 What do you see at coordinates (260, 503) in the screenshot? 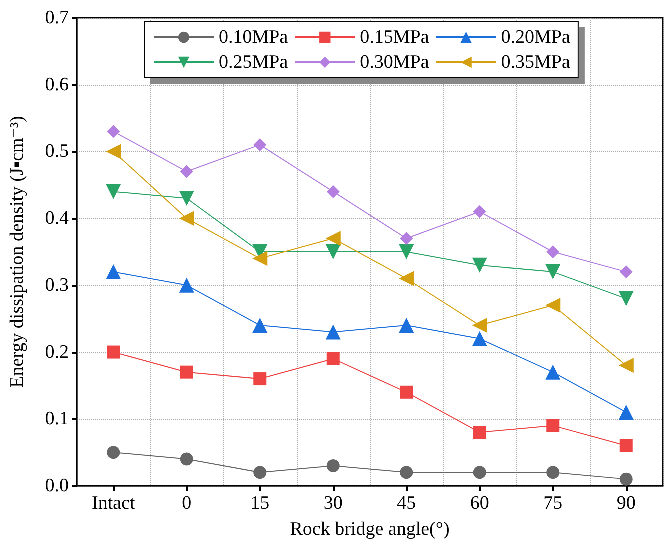
I see `x-tick-label: 15` at bounding box center [260, 503].